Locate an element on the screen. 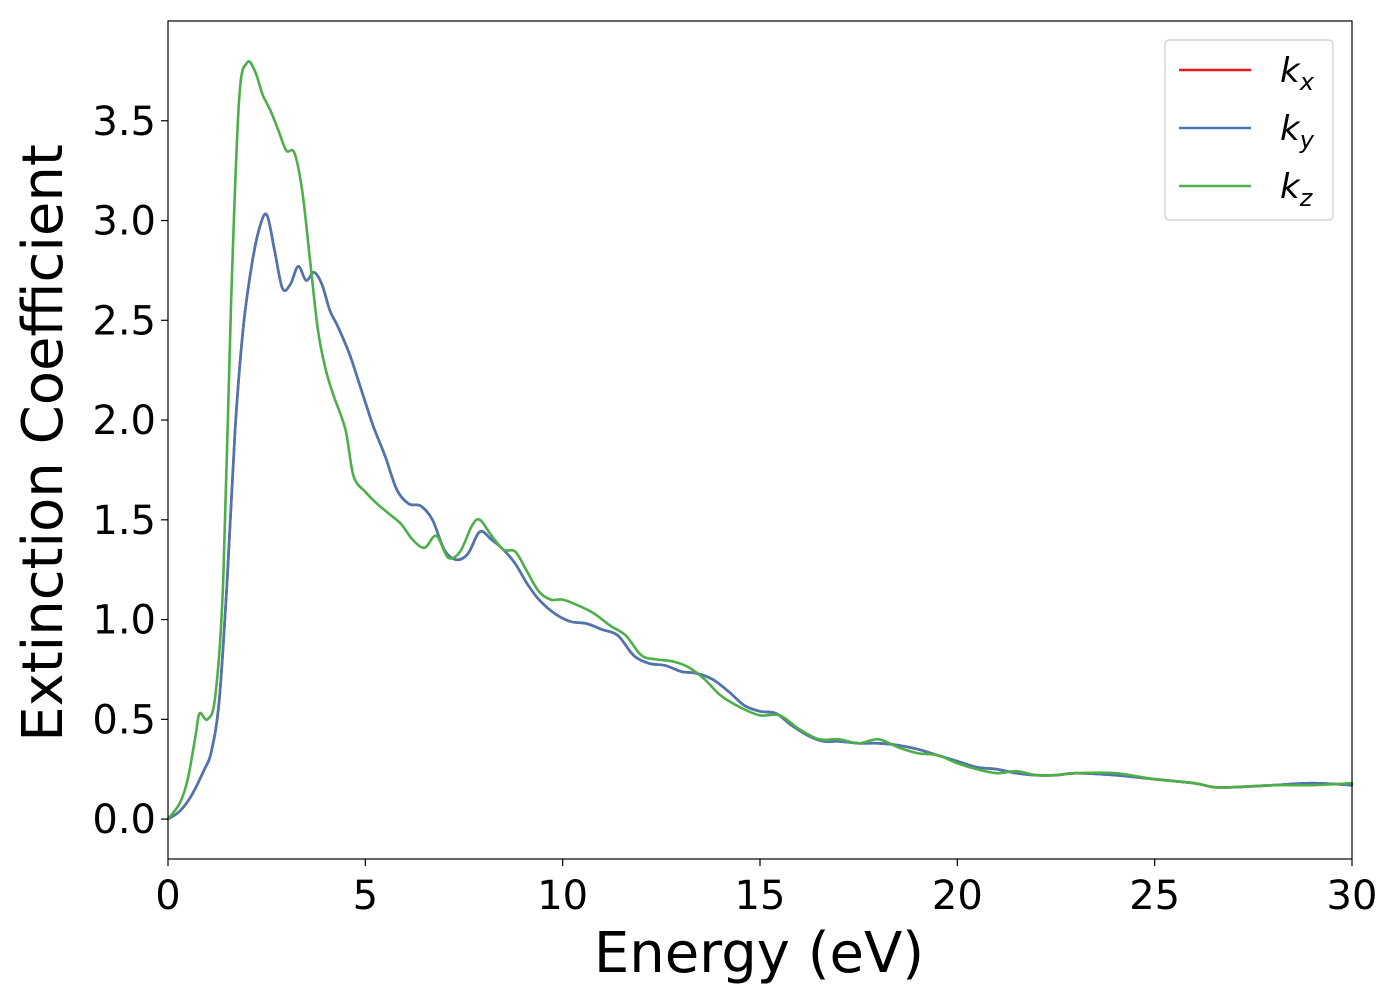 Image resolution: width=1400 pixels, height=1000 pixels. legend-label-y: ky is located at coordinates (1297, 131).